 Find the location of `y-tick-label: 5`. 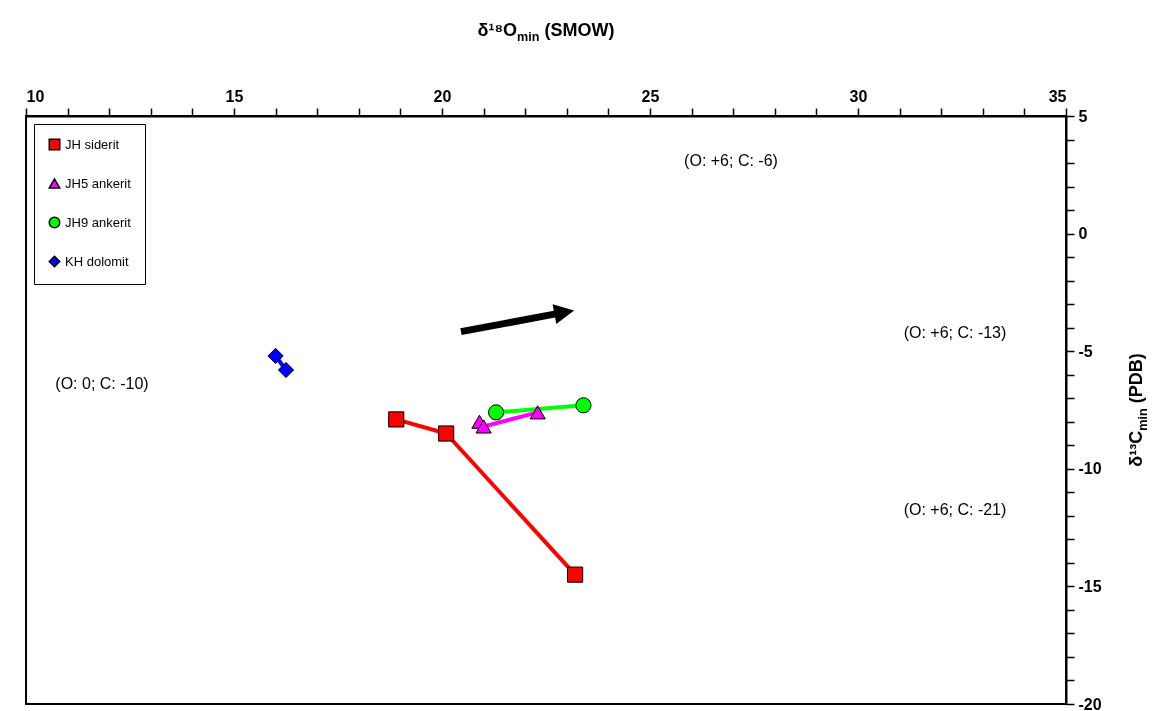

y-tick-label: 5 is located at coordinates (1083, 116).